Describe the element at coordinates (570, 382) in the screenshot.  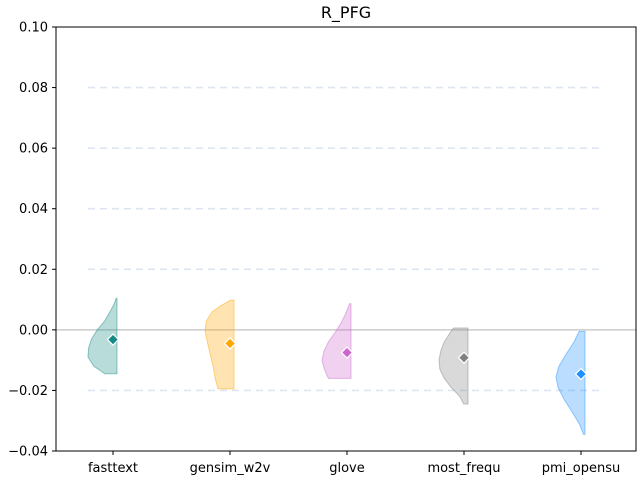
I see `violin-pmi_opensu` at that location.